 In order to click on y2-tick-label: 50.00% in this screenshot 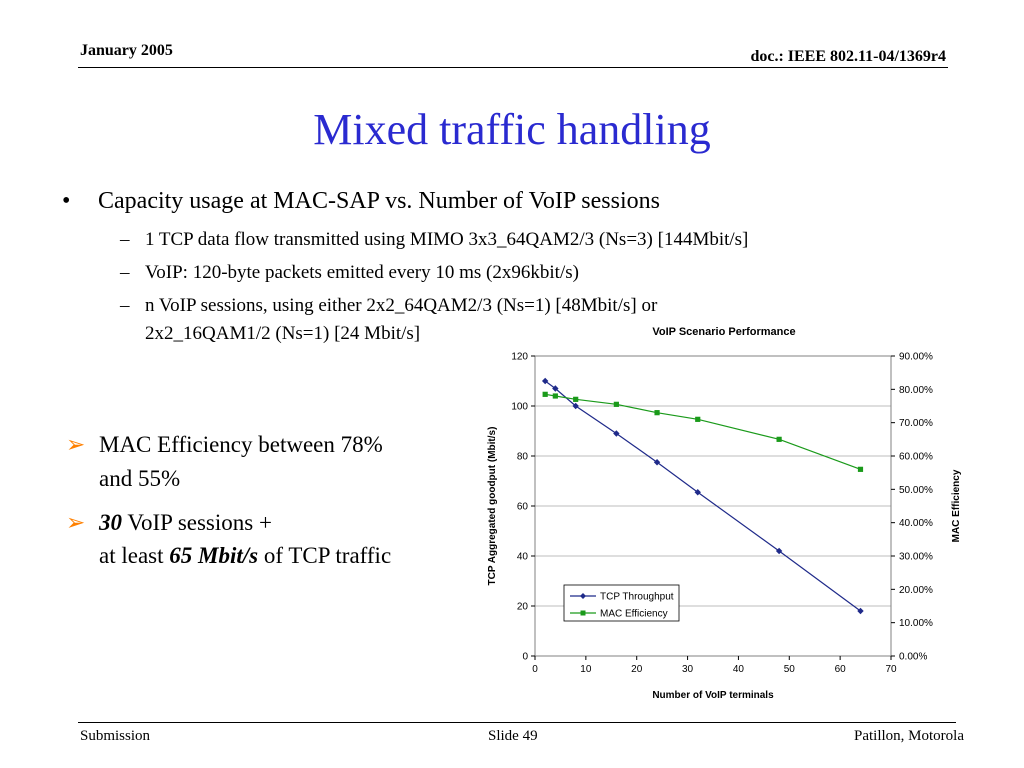, I will do `click(916, 490)`.